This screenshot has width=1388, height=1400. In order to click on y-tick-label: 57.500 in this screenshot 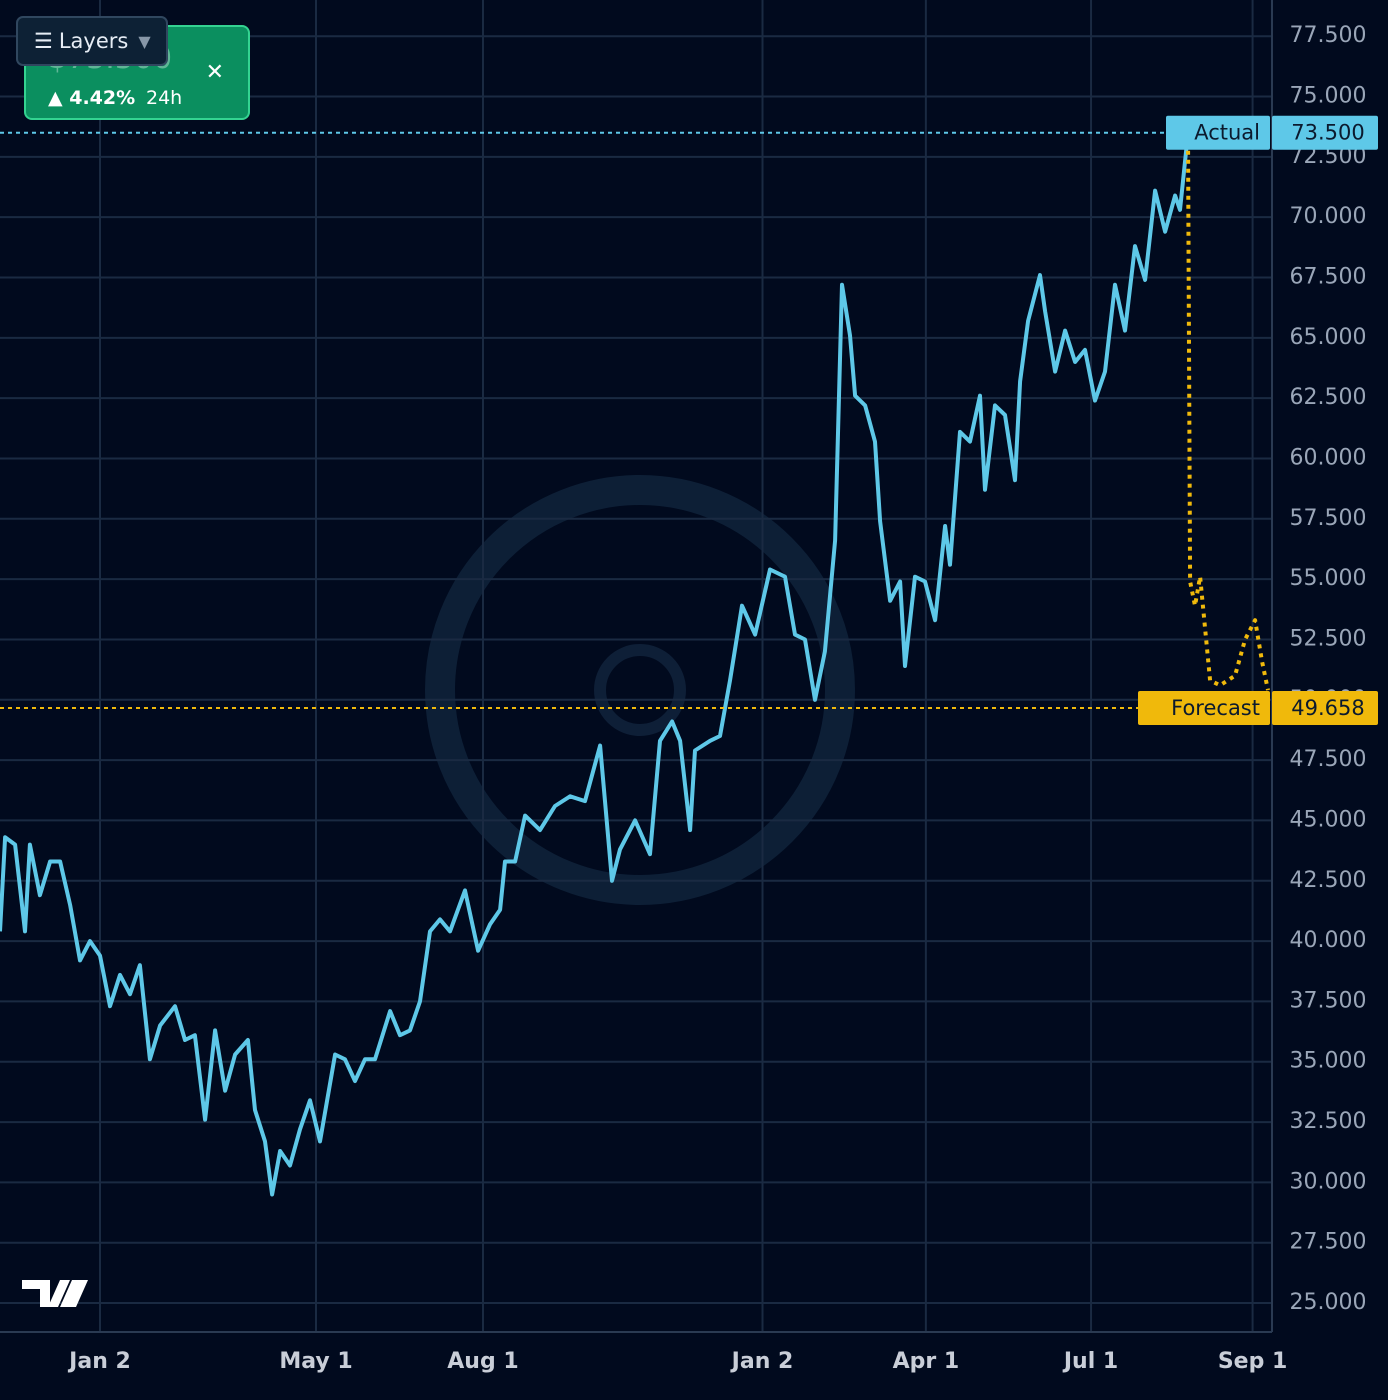, I will do `click(1328, 518)`.